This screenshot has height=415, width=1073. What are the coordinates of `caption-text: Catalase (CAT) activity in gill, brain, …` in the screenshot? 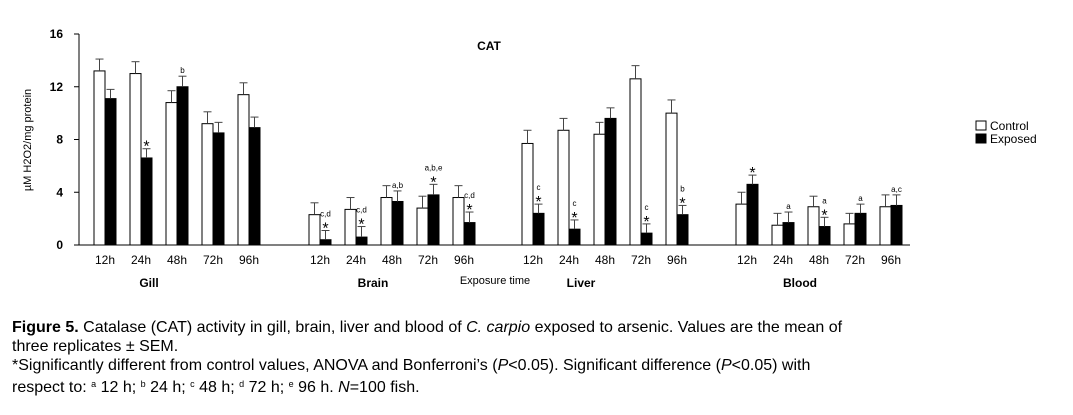 It's located at (272, 327).